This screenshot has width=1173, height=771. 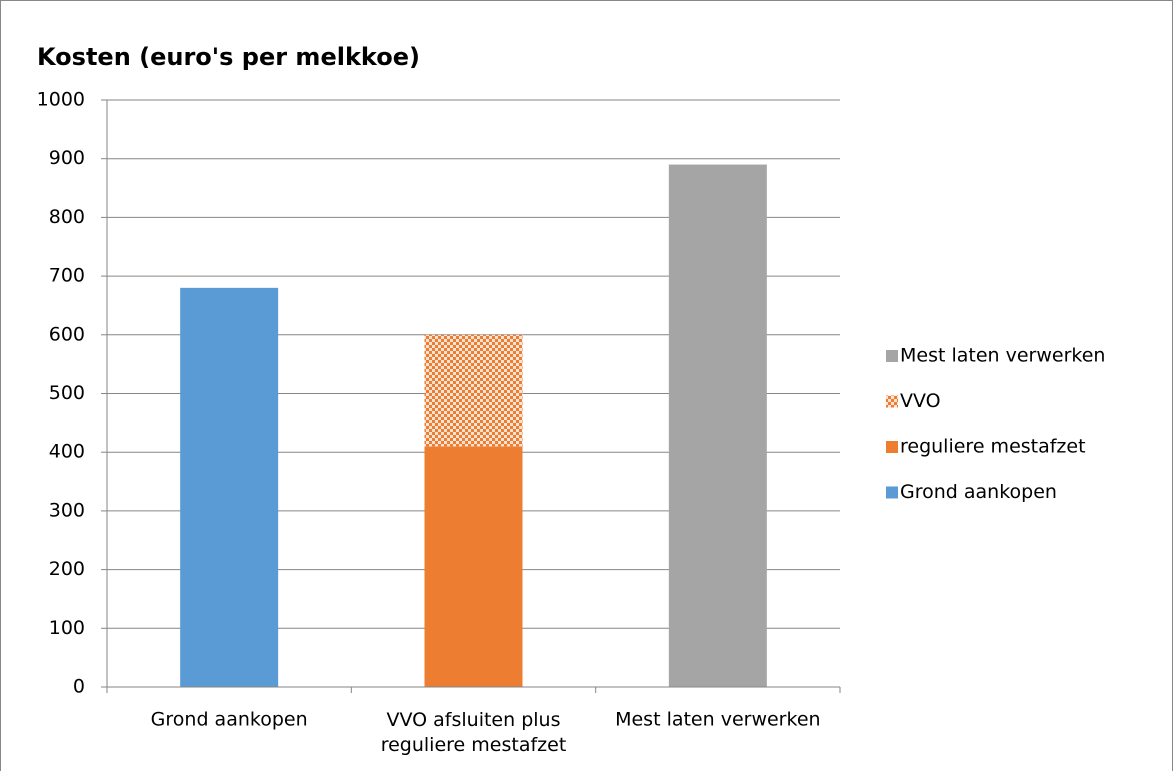 What do you see at coordinates (67, 276) in the screenshot?
I see `y-tick-label: 700` at bounding box center [67, 276].